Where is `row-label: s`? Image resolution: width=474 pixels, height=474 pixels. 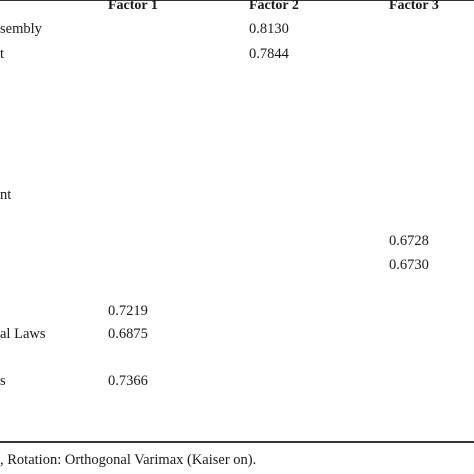 row-label: s is located at coordinates (3, 381).